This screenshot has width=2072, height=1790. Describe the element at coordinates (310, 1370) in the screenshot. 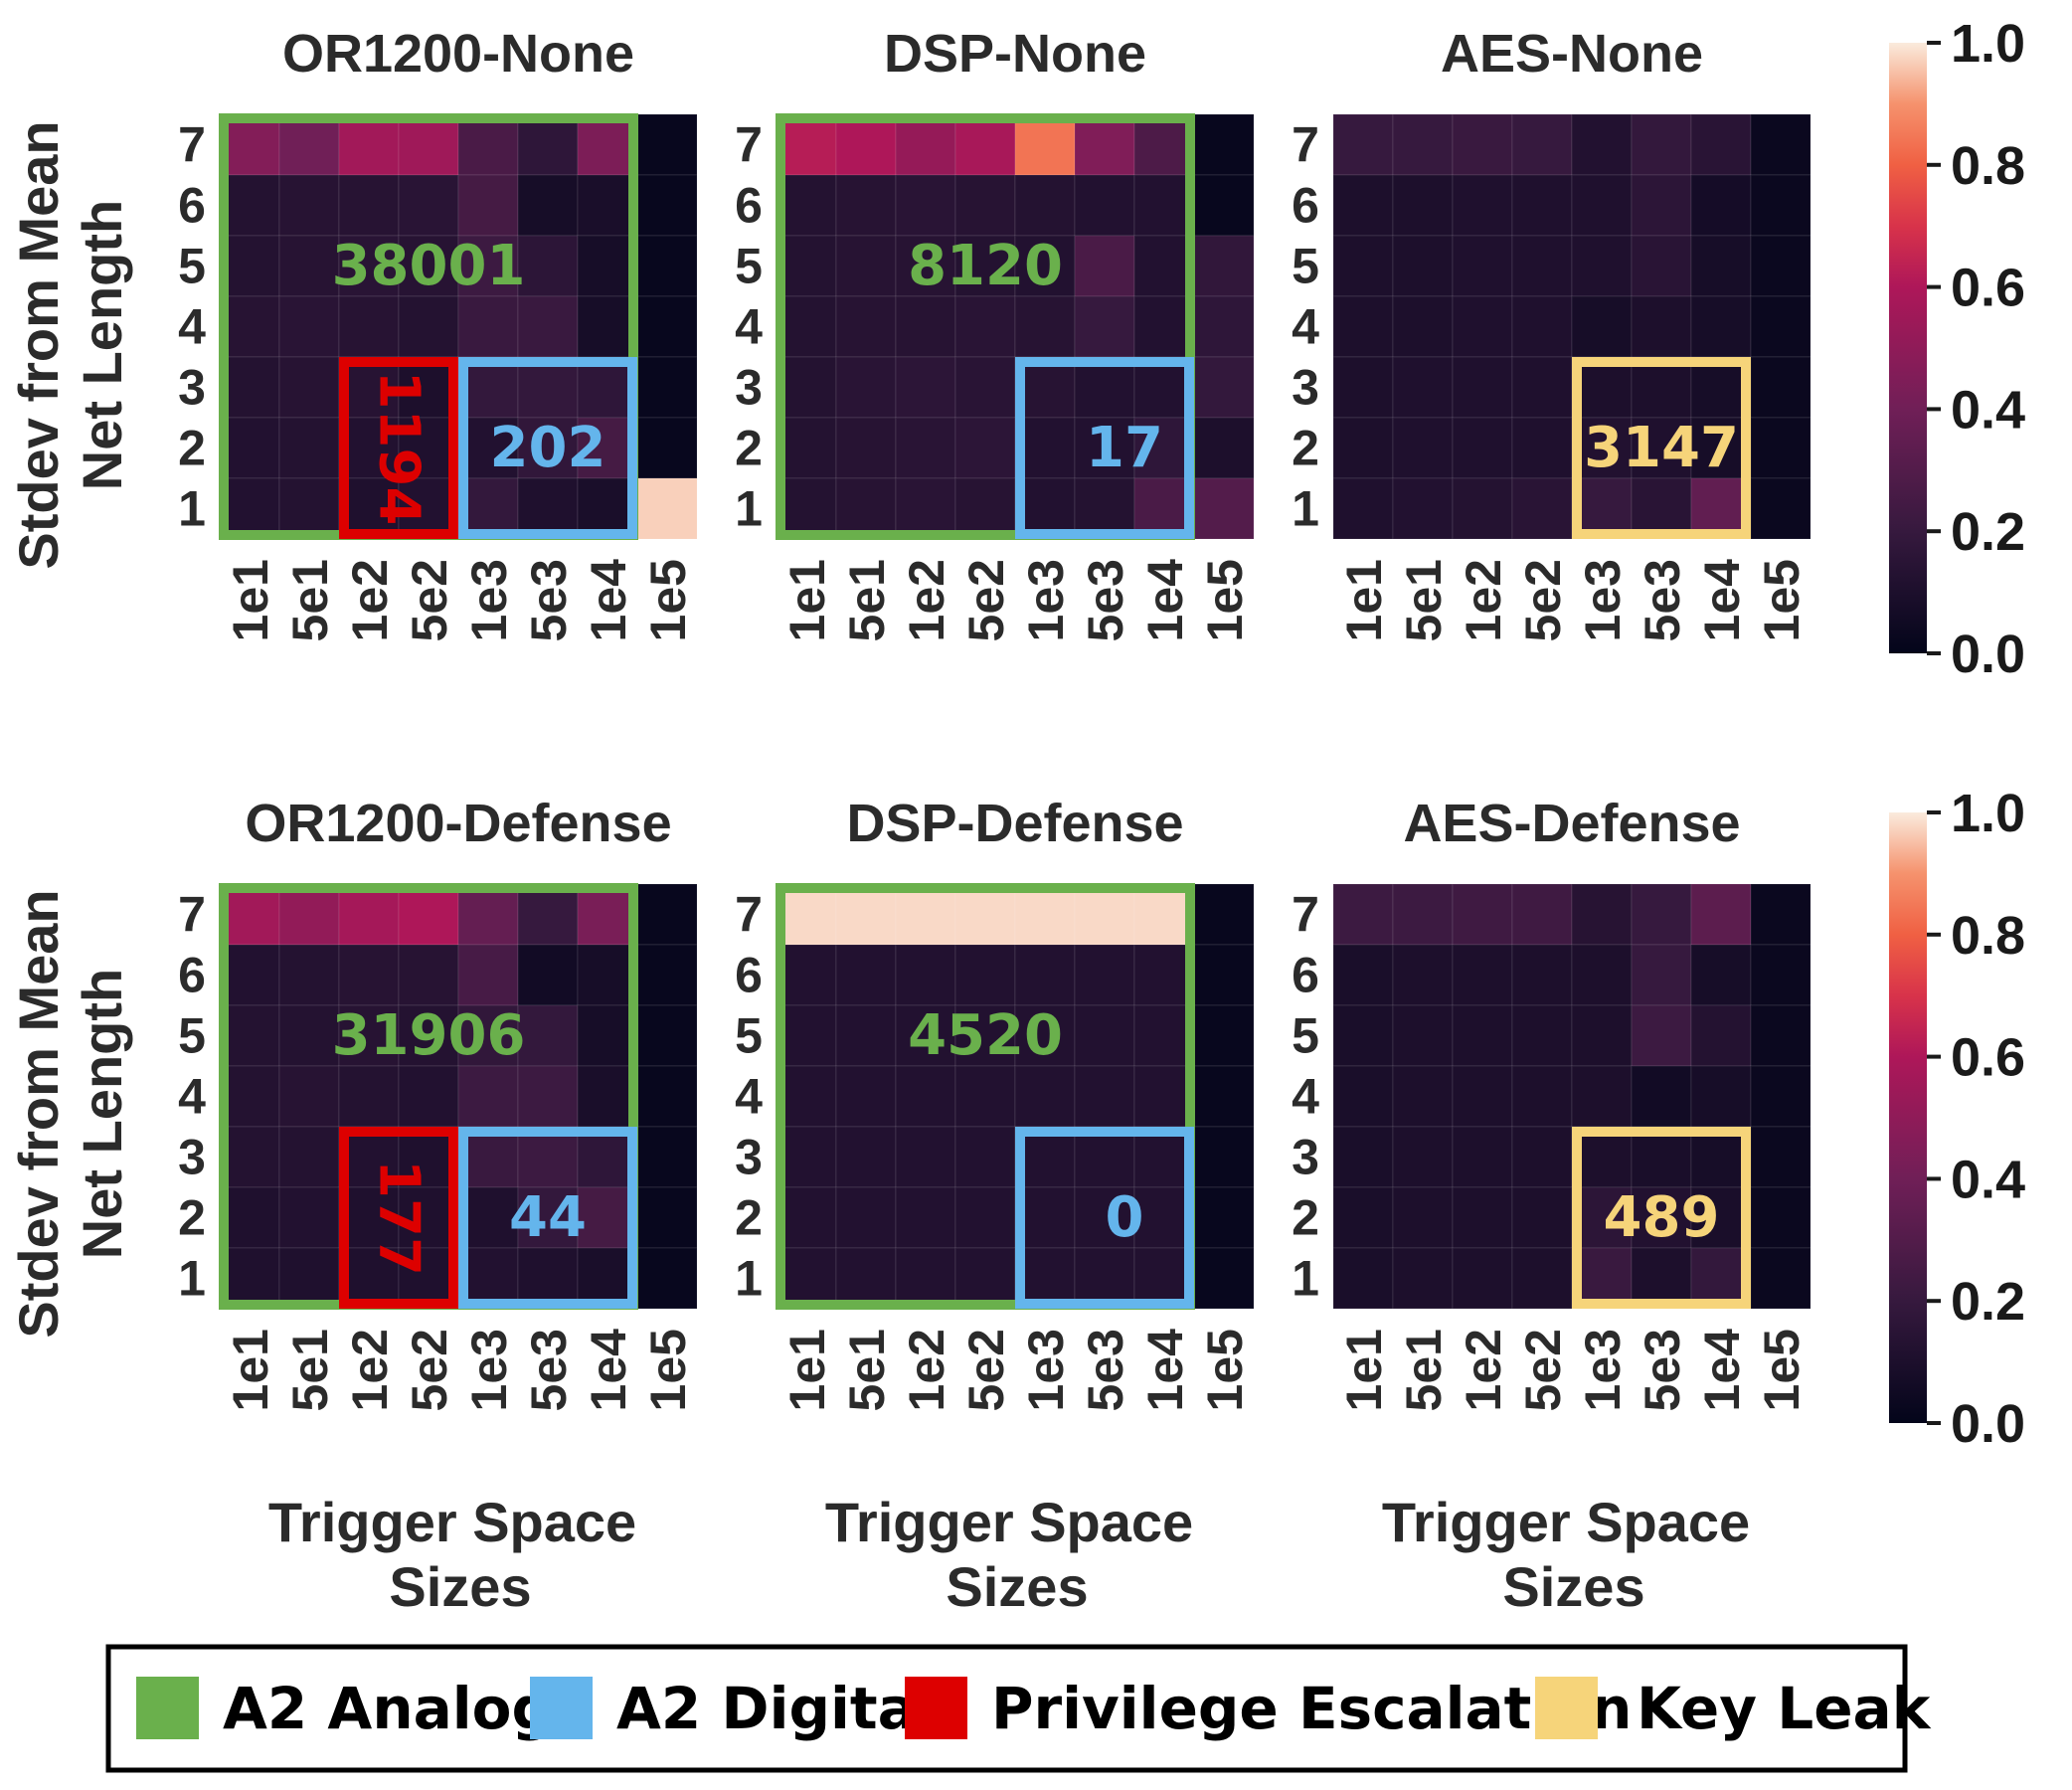

I see `x-tick-label: 5e1` at that location.